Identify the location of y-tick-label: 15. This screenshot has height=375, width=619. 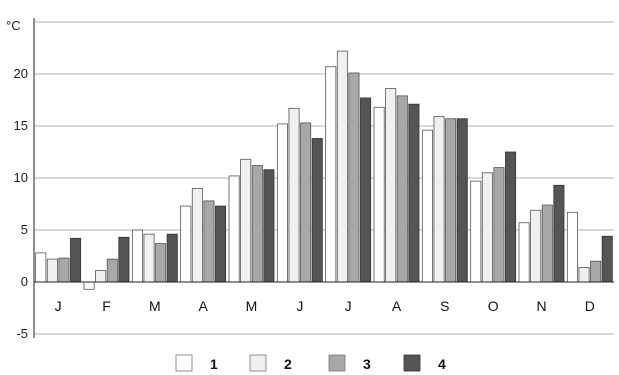
(21, 125).